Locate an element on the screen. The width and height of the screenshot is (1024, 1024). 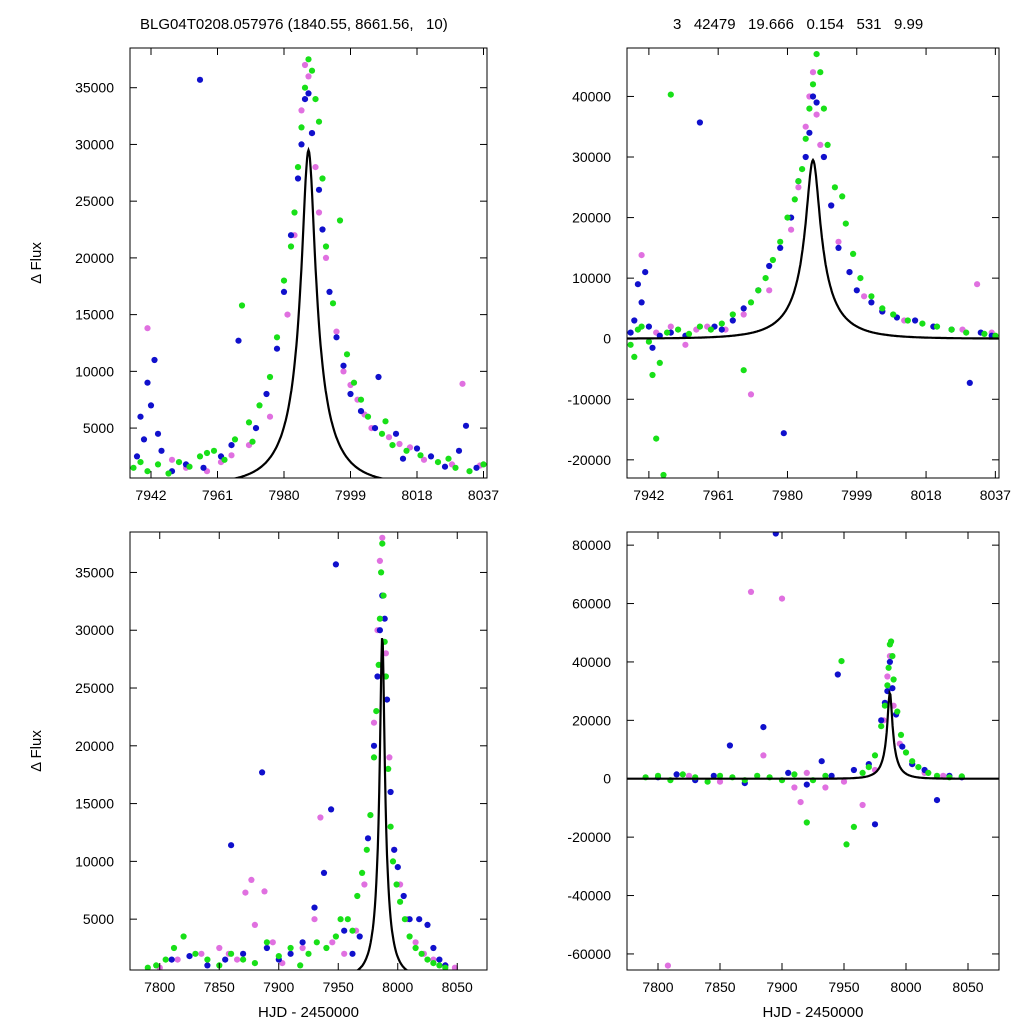
y-tick-label: -20000 is located at coordinates (589, 460).